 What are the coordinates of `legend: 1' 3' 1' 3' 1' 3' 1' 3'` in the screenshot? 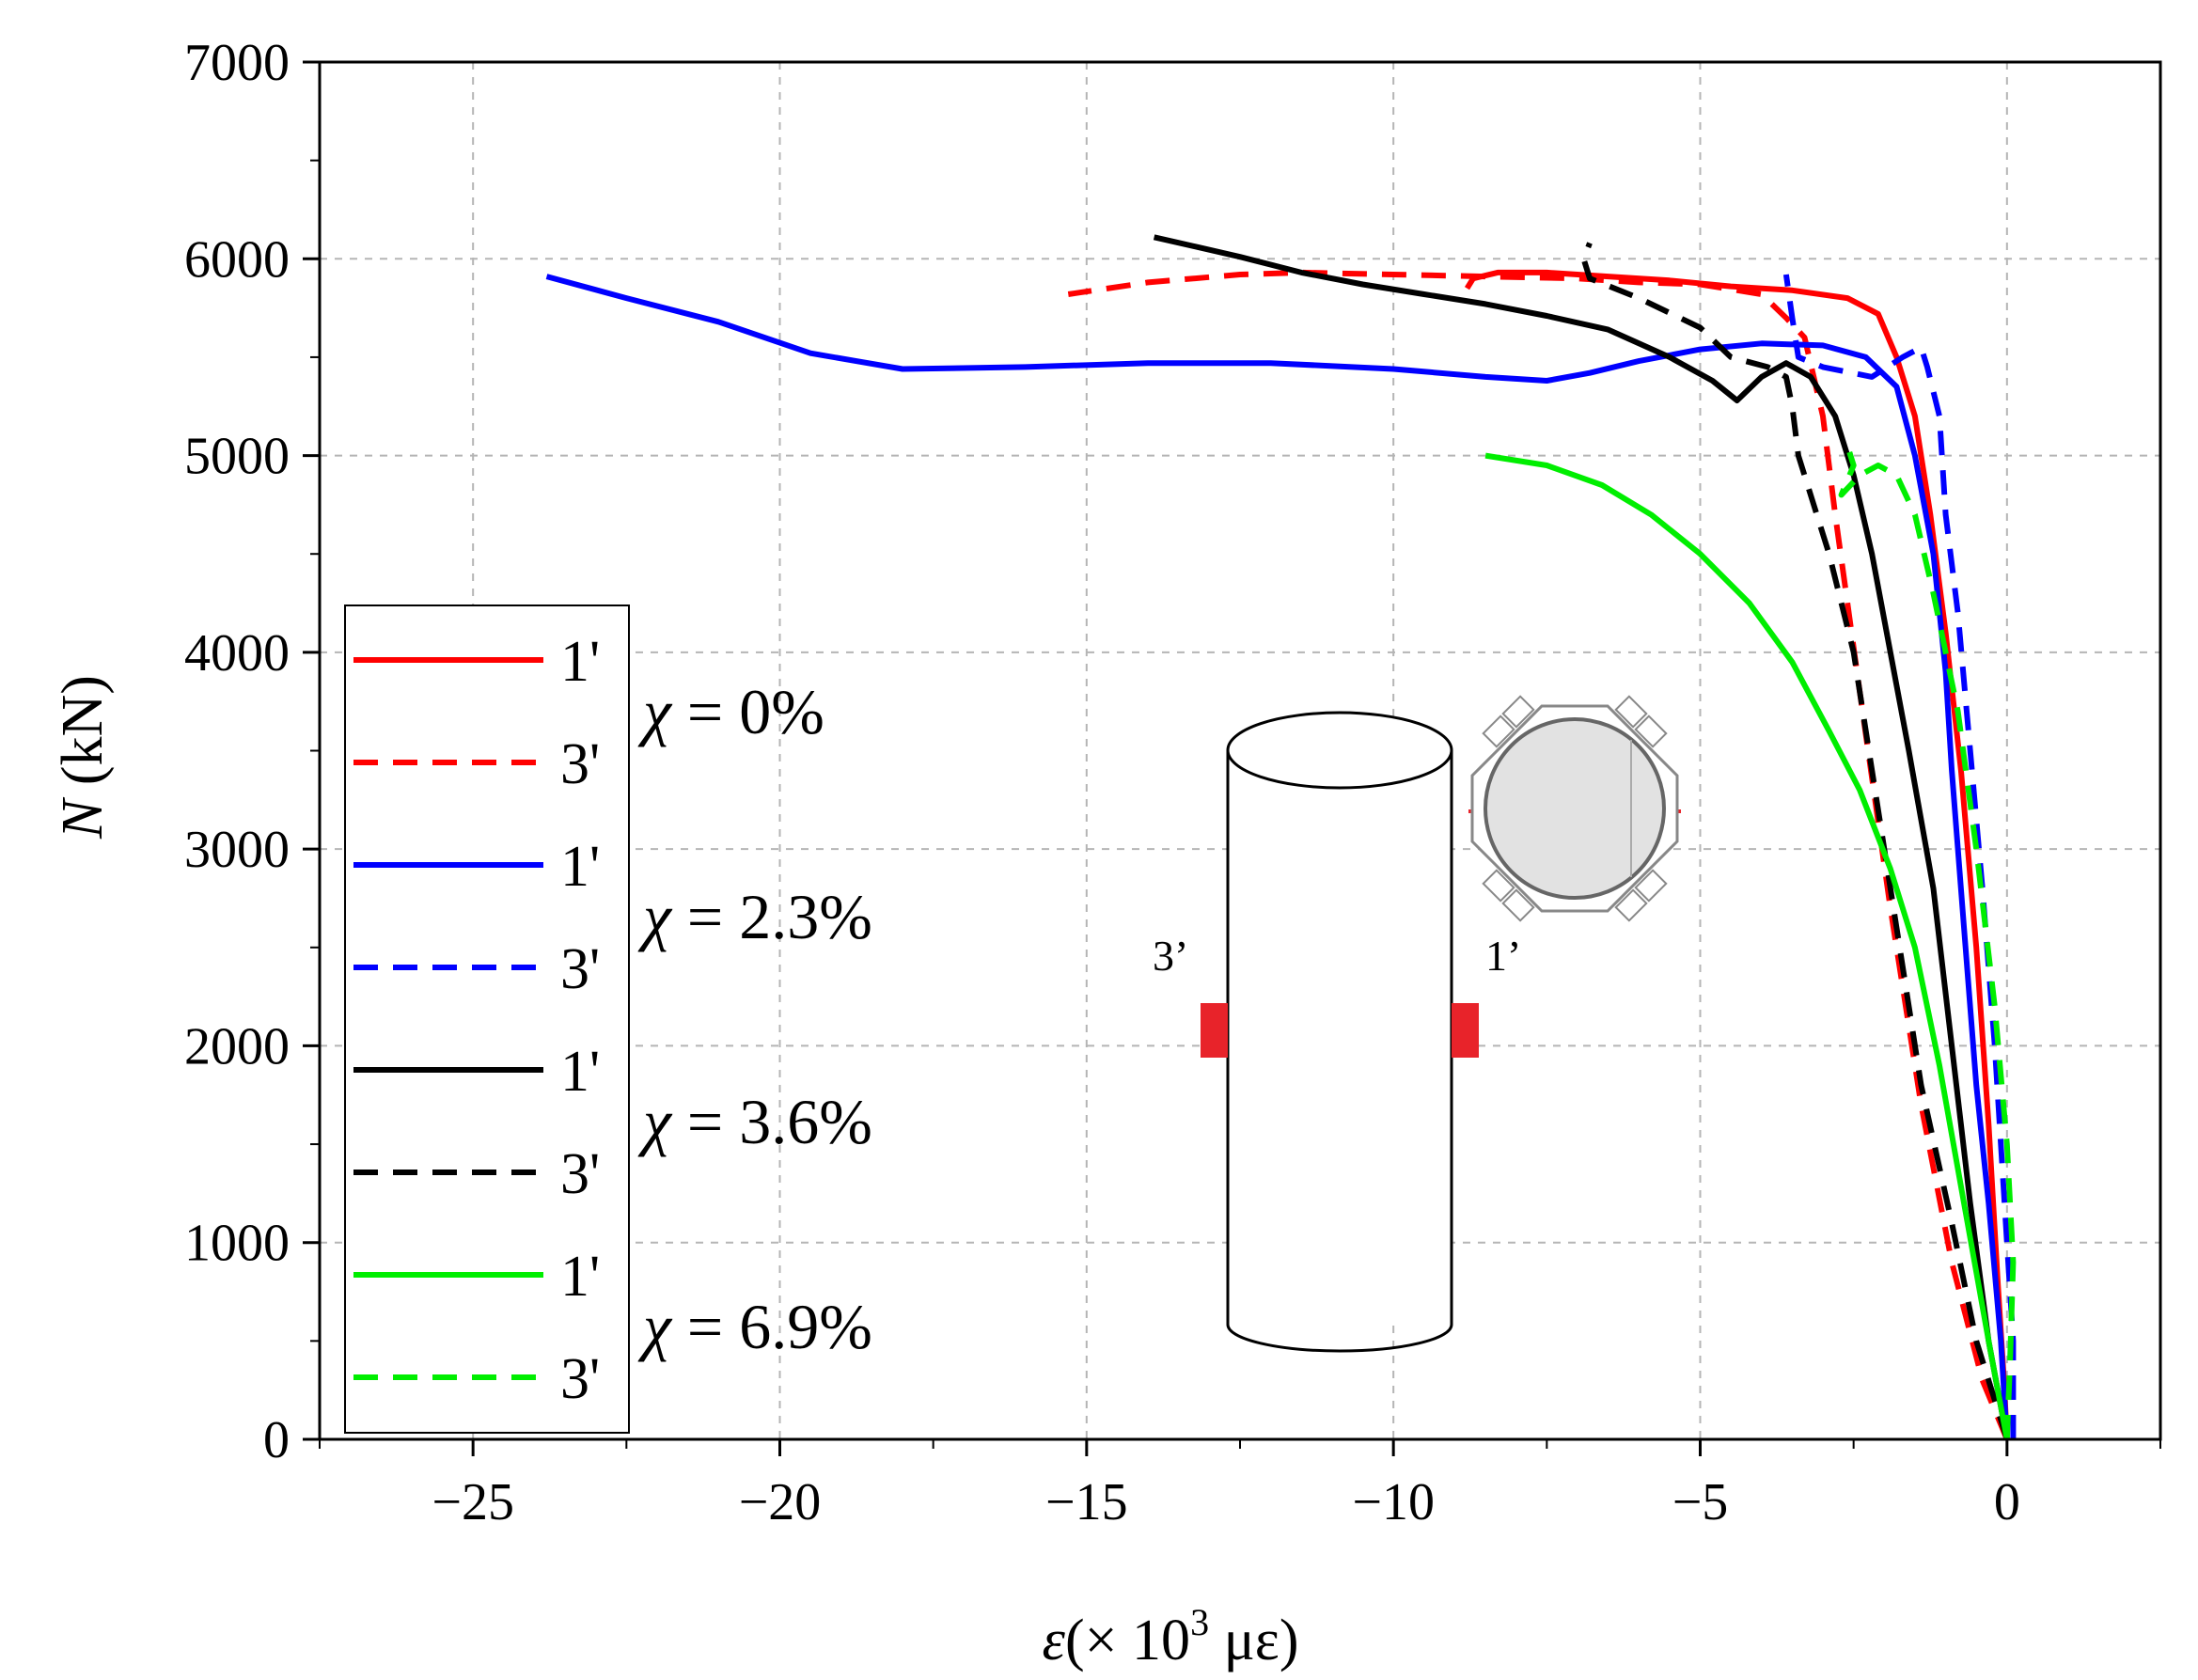 It's located at (487, 1019).